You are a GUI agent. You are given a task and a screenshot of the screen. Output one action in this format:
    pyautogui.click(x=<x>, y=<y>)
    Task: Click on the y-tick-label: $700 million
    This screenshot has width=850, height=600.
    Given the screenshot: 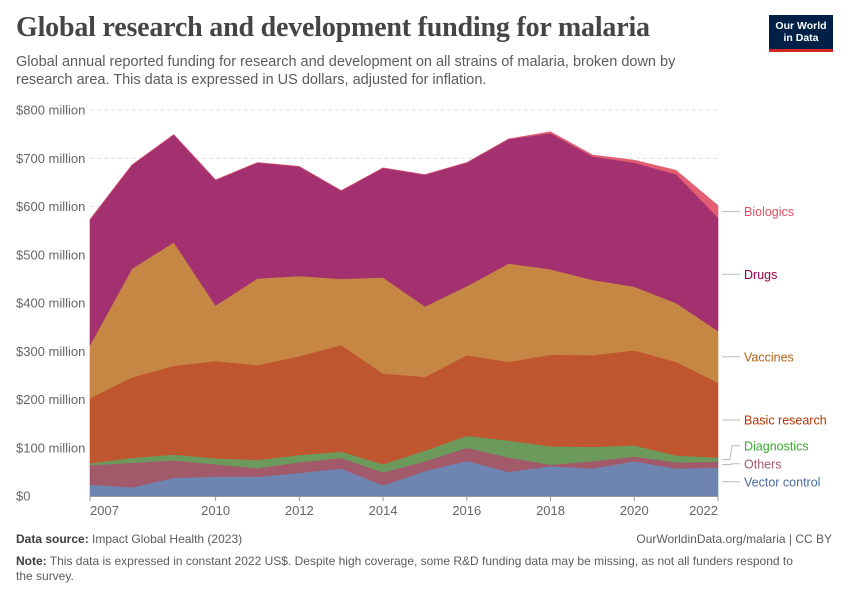 What is the action you would take?
    pyautogui.click(x=50, y=158)
    